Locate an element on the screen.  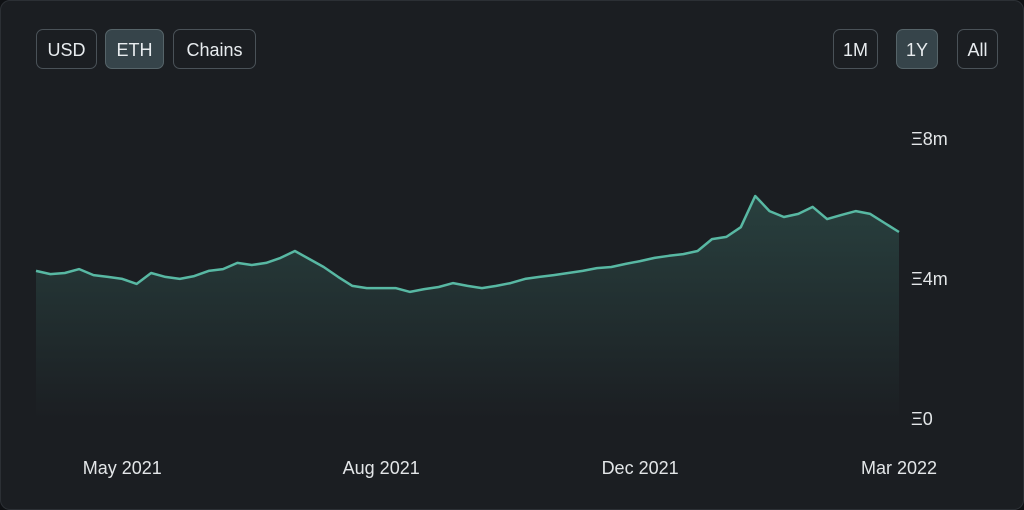
usd-button: USD is located at coordinates (66, 49).